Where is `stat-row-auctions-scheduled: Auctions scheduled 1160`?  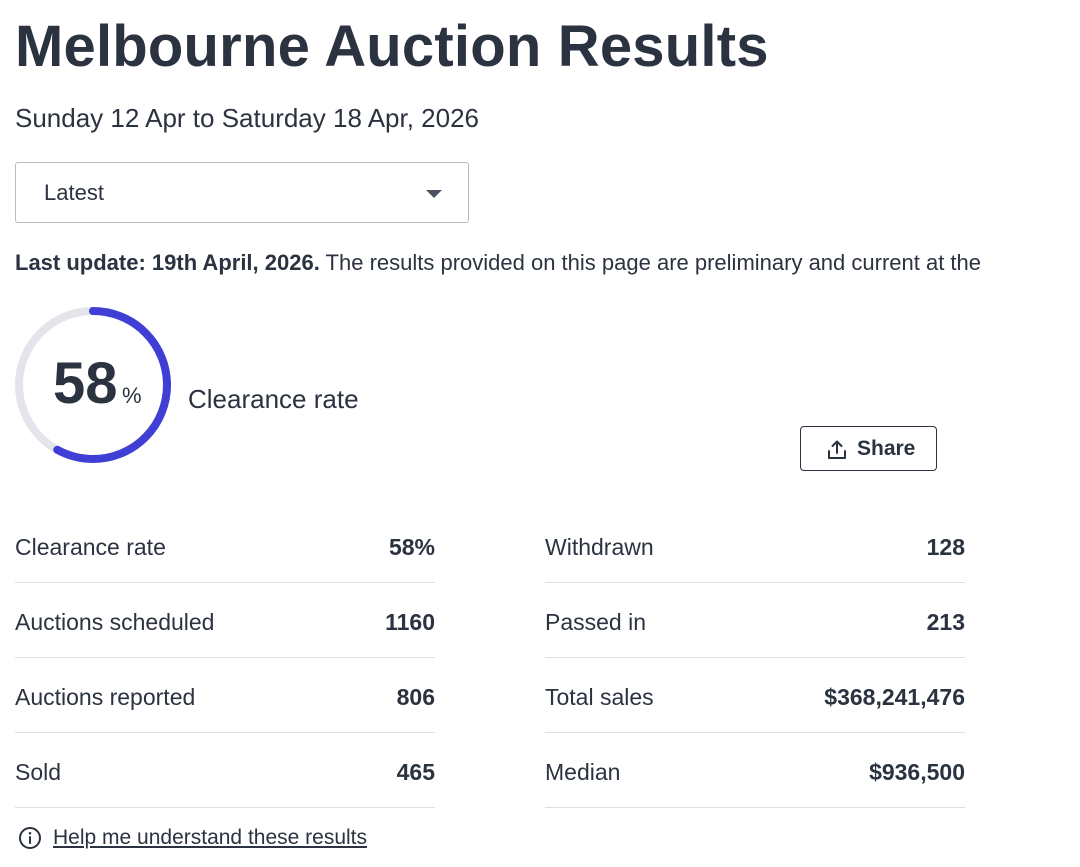
stat-row-auctions-scheduled: Auctions scheduled 1160 is located at coordinates (225, 620).